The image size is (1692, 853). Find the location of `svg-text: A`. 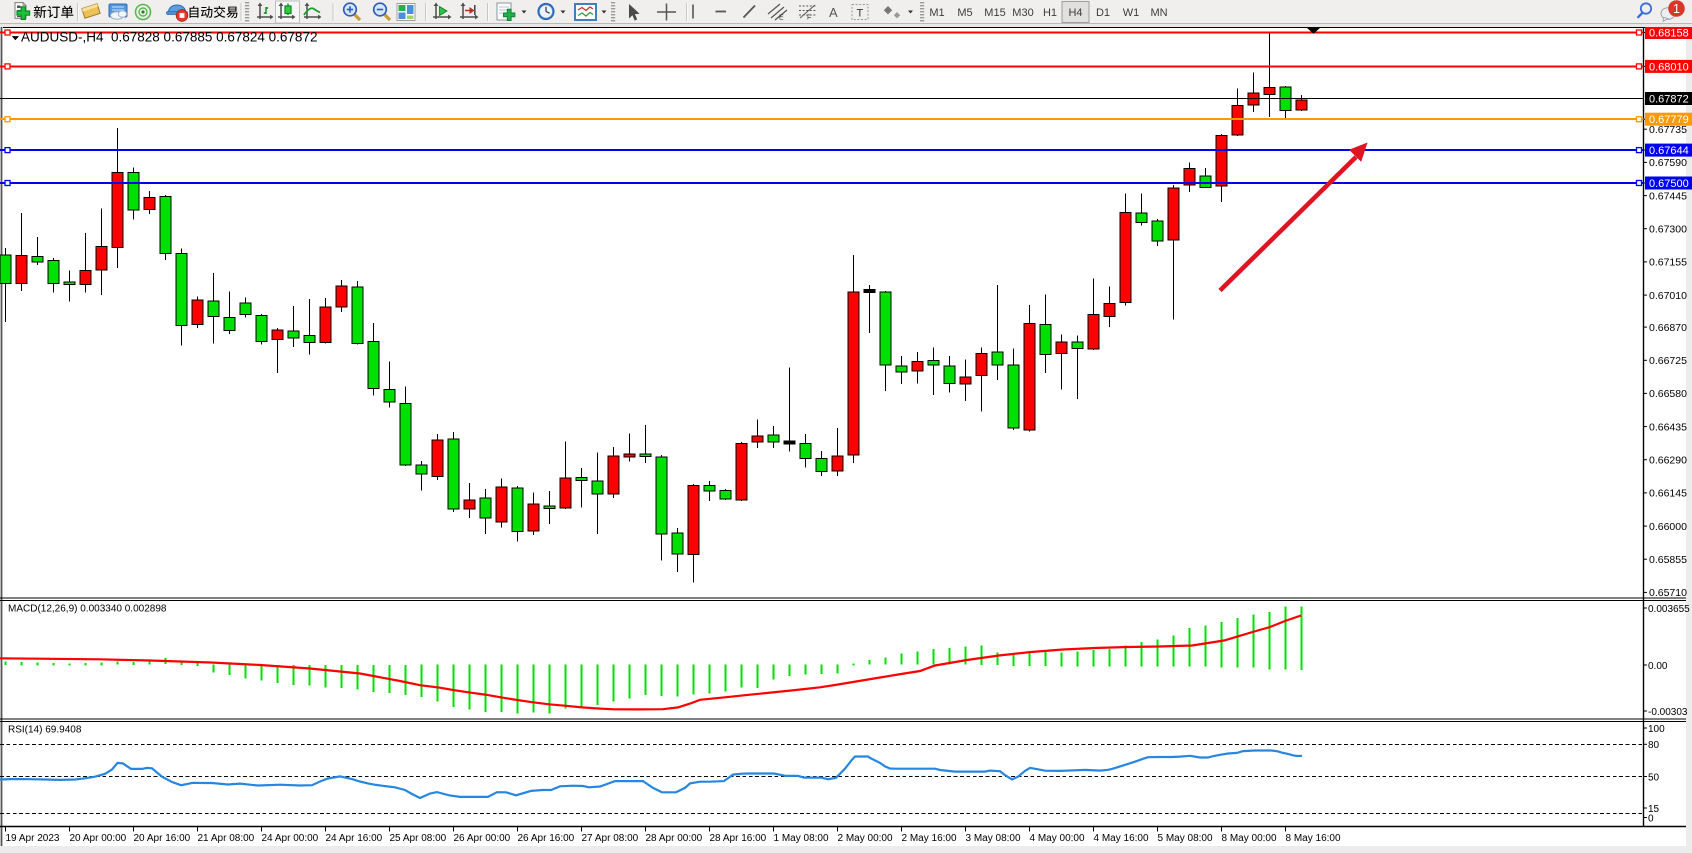

svg-text: A is located at coordinates (833, 12).